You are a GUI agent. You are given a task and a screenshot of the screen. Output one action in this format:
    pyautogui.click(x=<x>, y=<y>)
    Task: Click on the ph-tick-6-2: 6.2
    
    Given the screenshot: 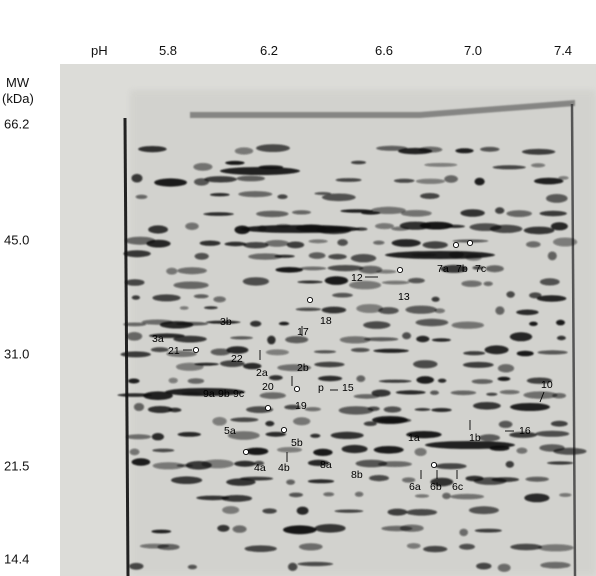 What is the action you would take?
    pyautogui.click(x=269, y=50)
    